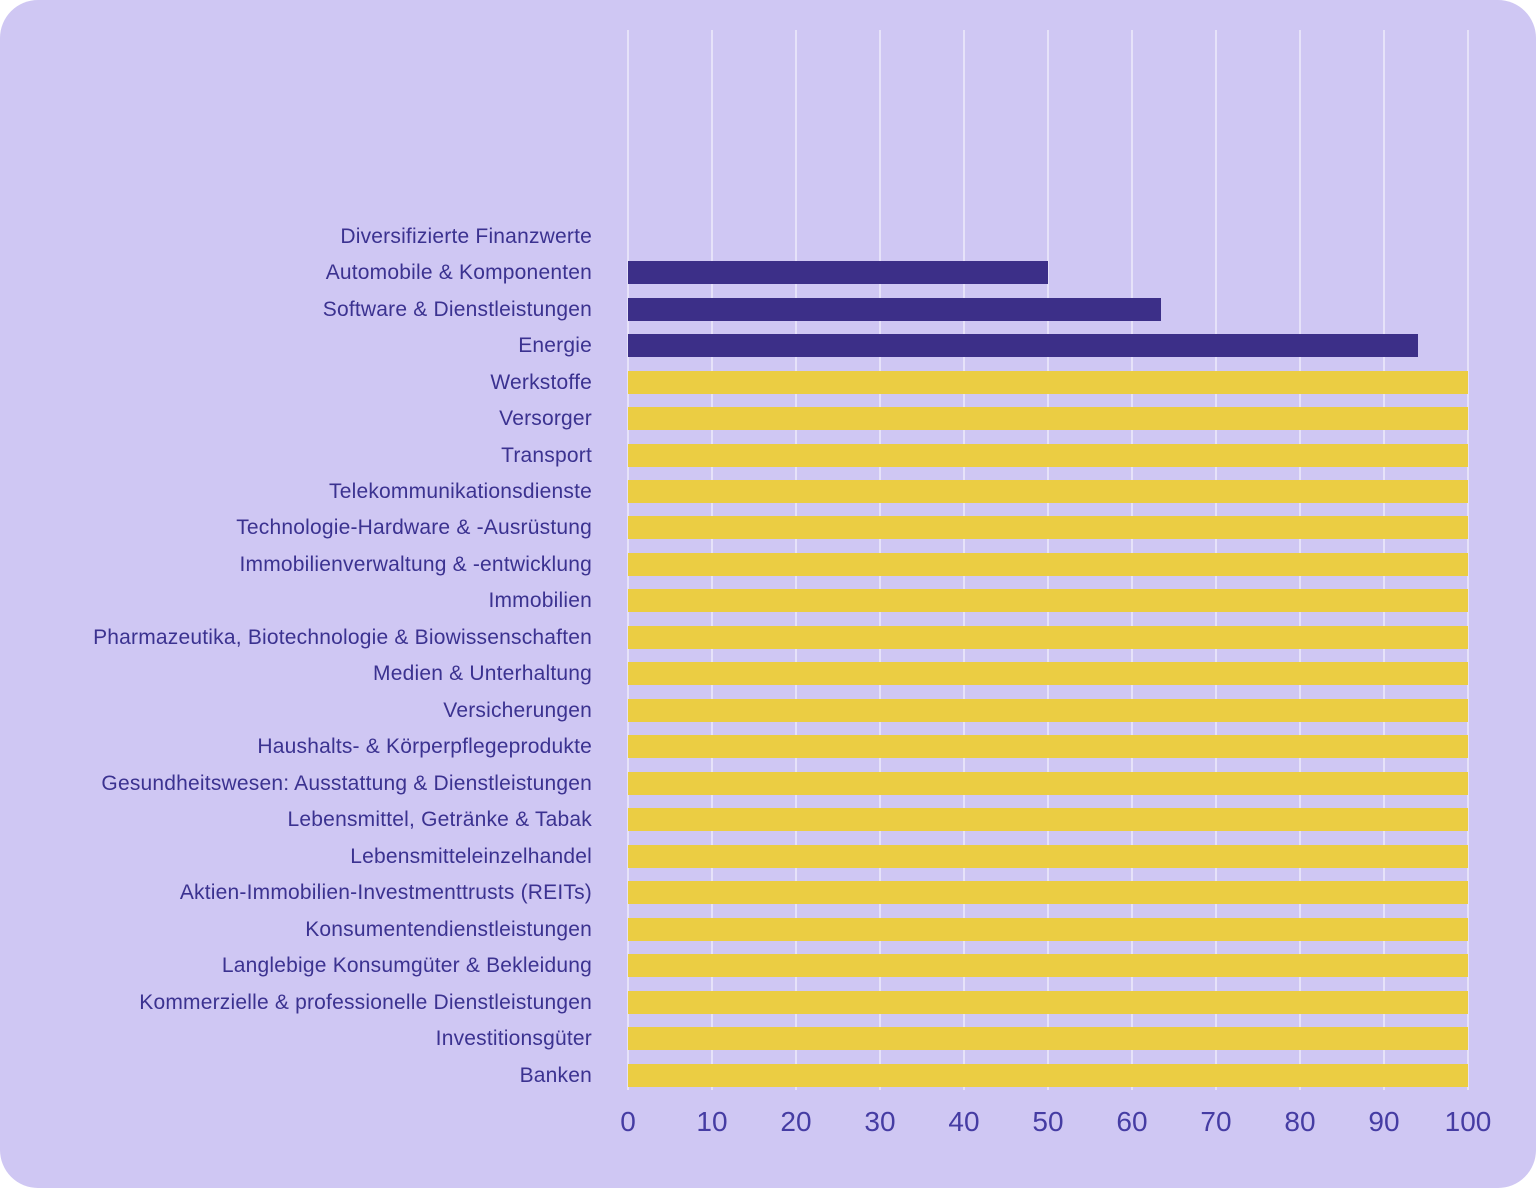 This screenshot has width=1536, height=1188. I want to click on category-label: Automobile & Komponenten, so click(458, 273).